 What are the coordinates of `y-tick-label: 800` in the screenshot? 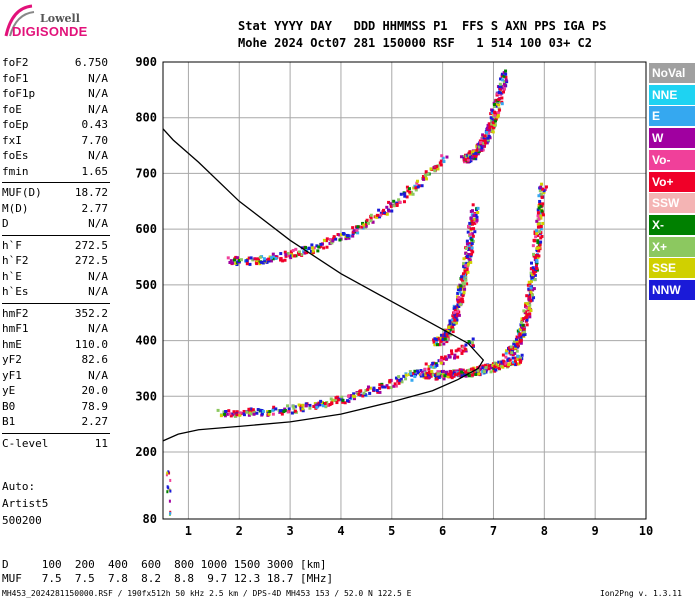 It's located at (146, 118).